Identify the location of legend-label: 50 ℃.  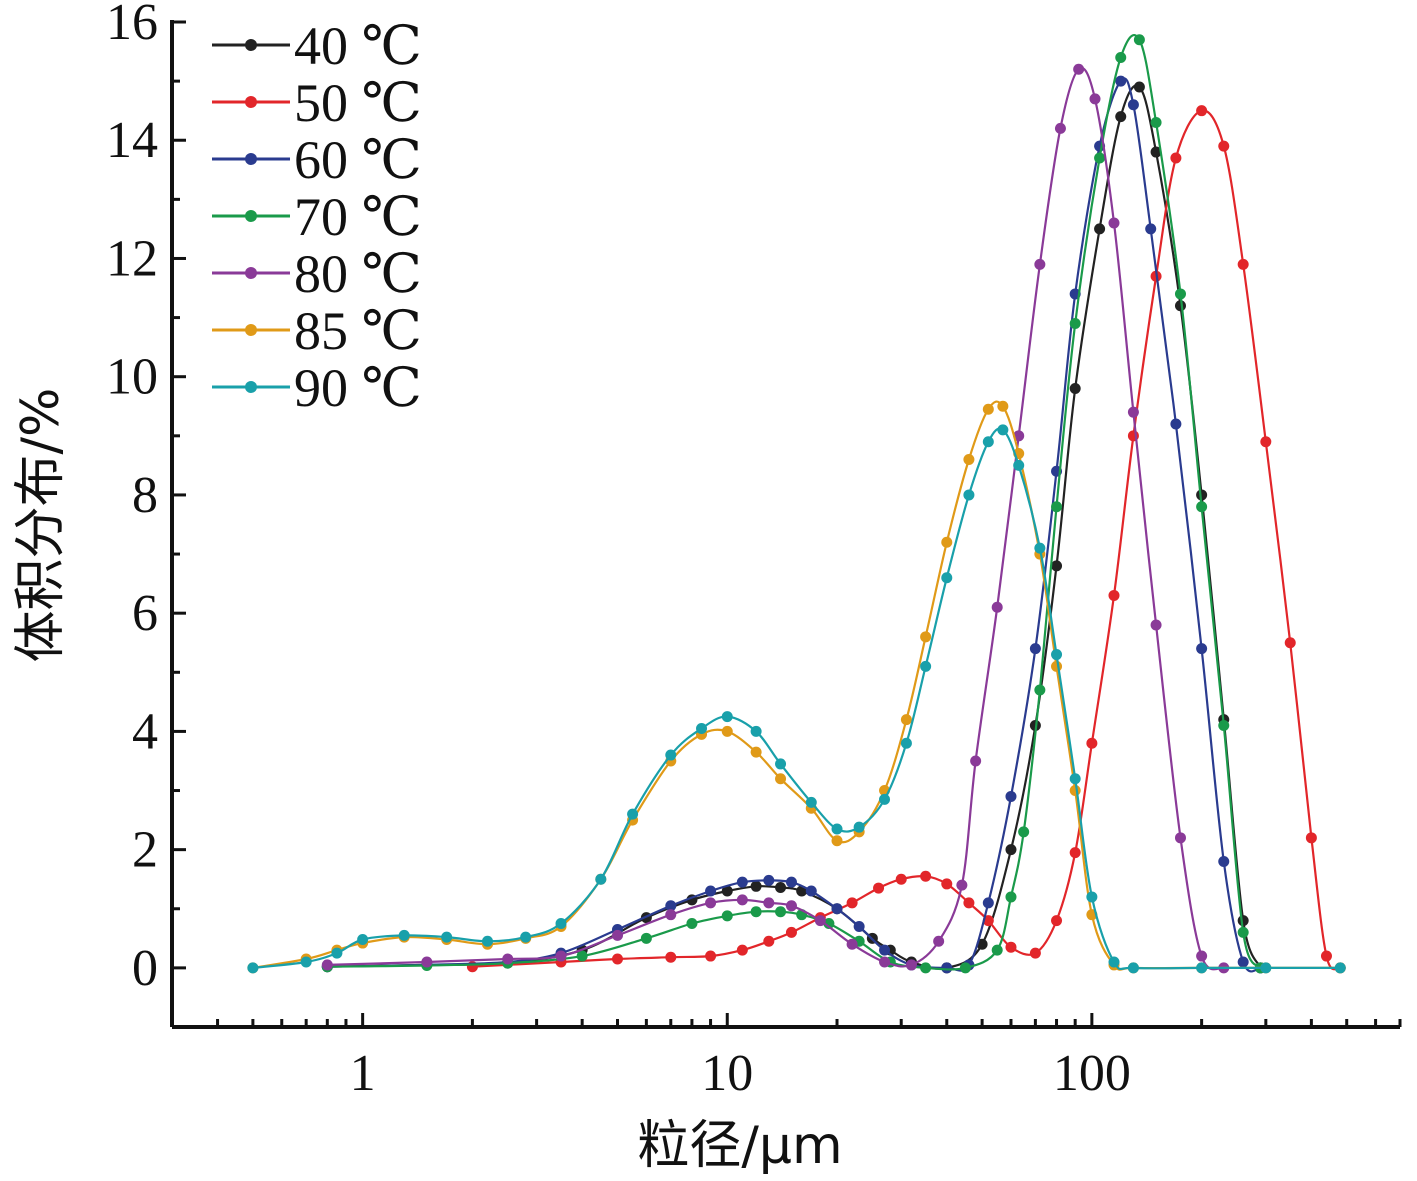
(358, 103).